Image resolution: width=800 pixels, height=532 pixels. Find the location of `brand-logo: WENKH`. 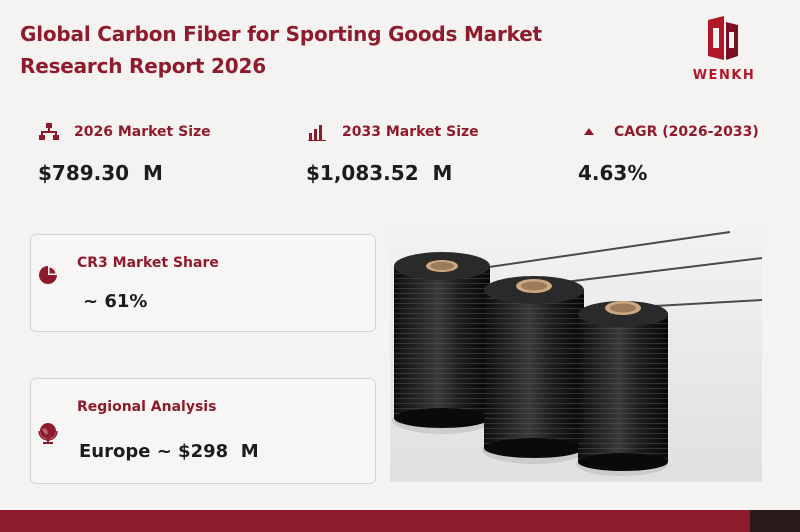

brand-logo: WENKH is located at coordinates (724, 52).